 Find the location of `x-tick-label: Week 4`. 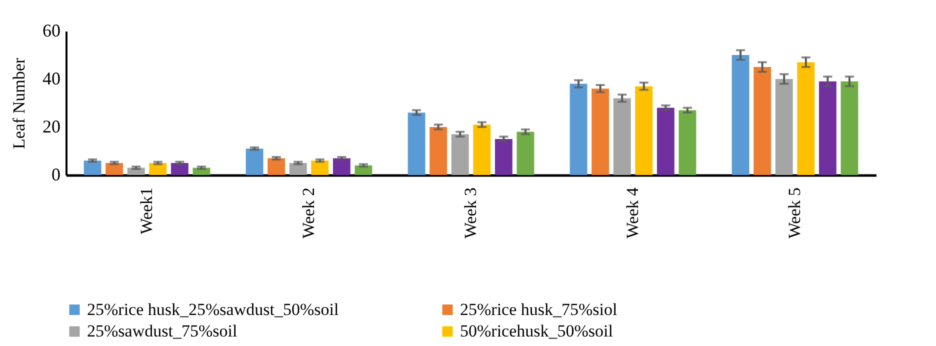

x-tick-label: Week 4 is located at coordinates (632, 213).